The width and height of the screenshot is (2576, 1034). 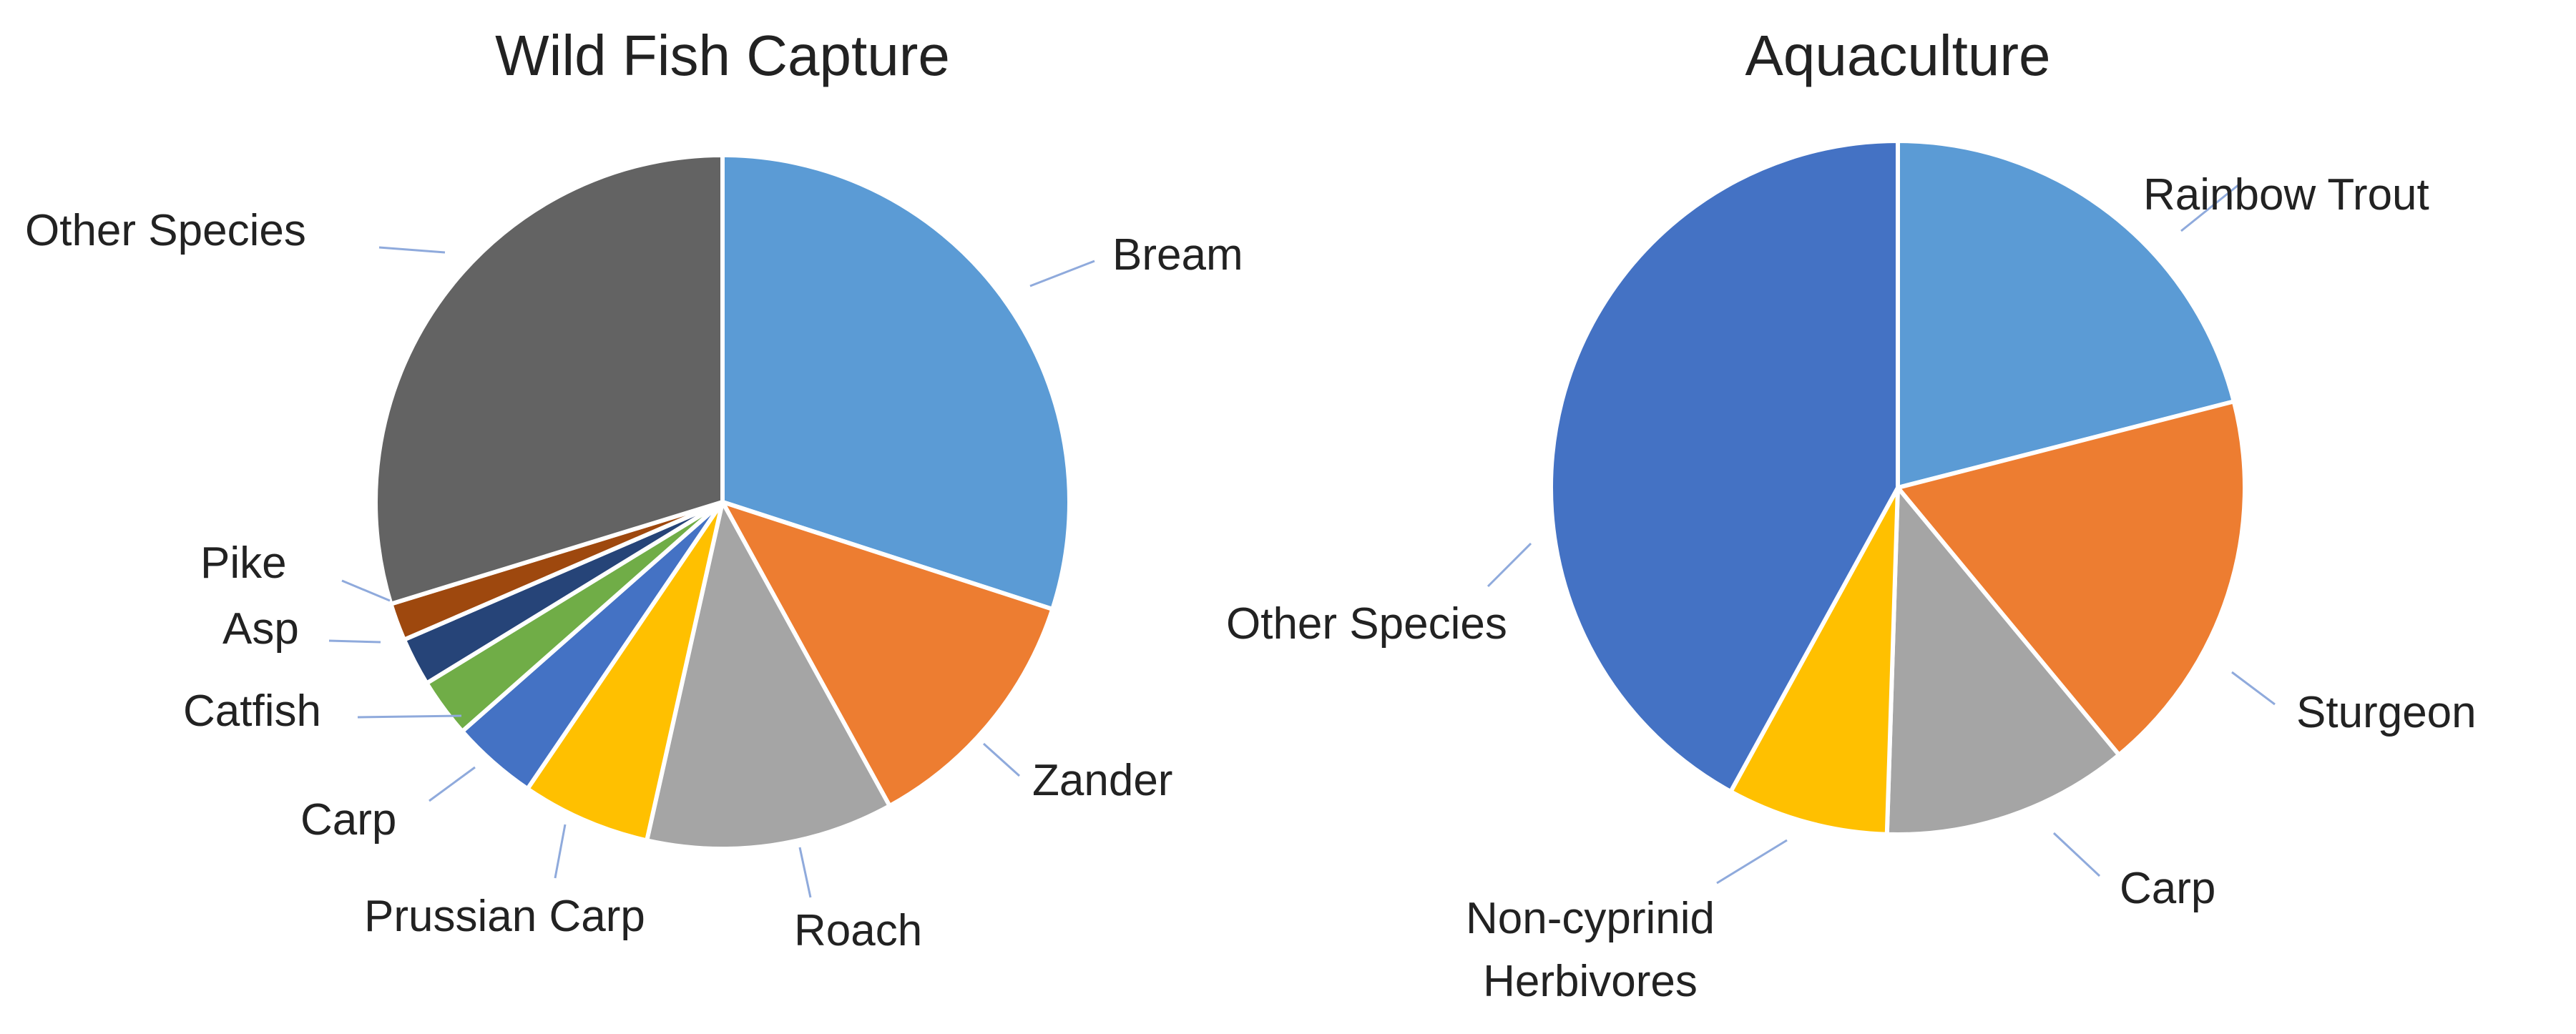 I want to click on leader-line-aquaculture-sturgeon, so click(x=2253, y=688).